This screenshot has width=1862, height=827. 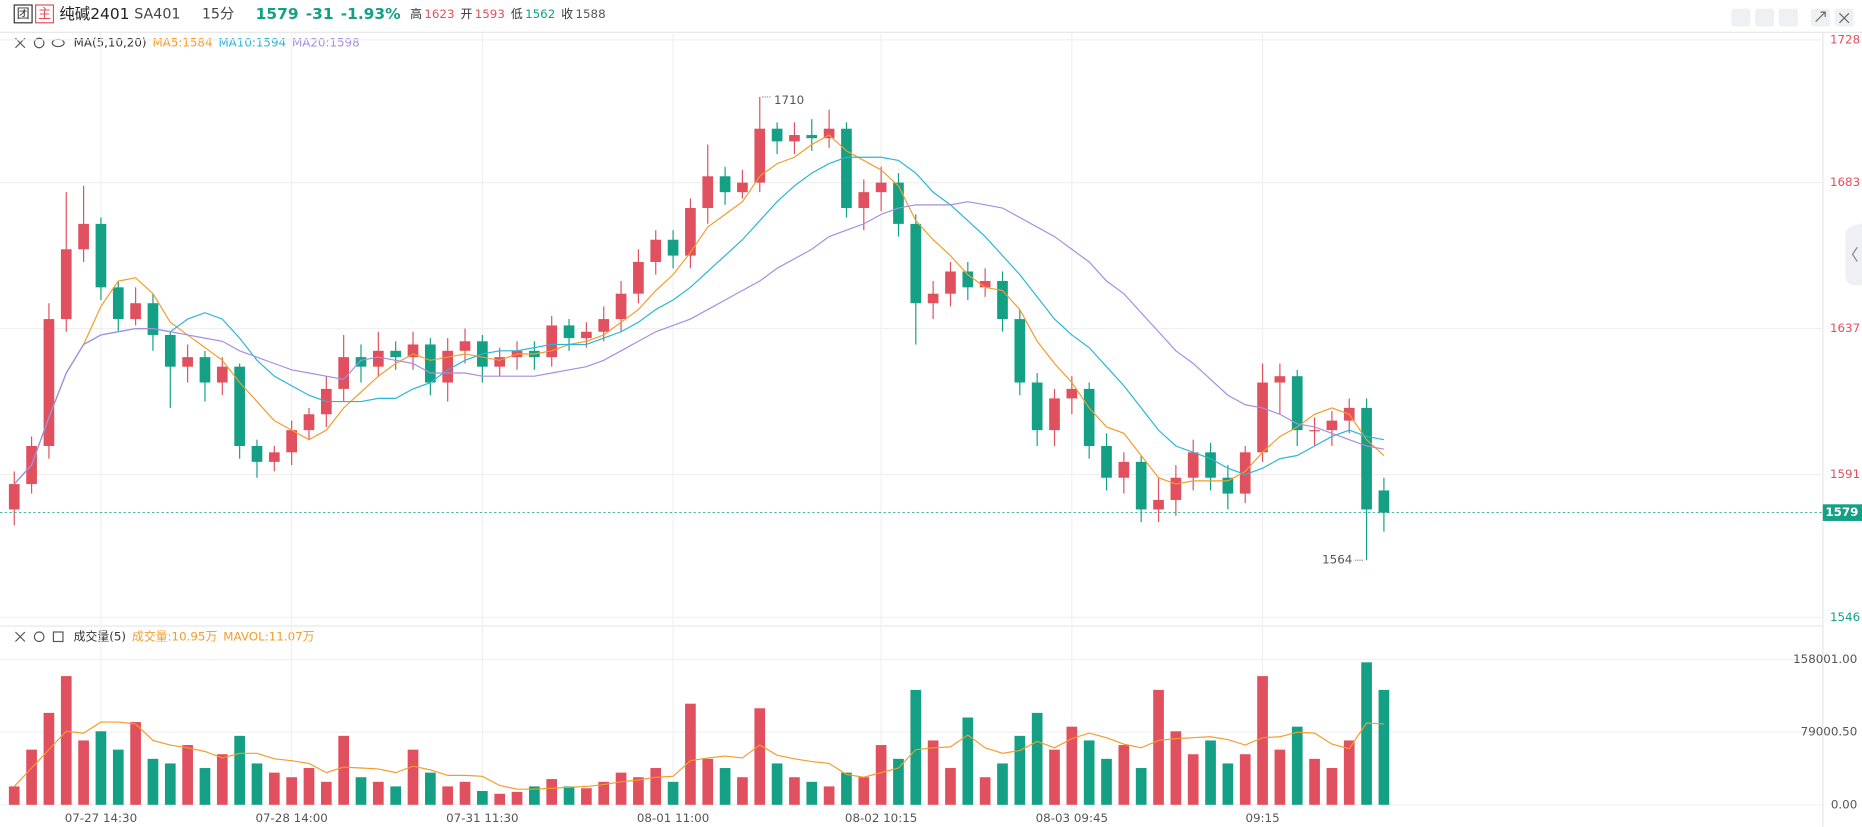 What do you see at coordinates (1820, 17) in the screenshot?
I see `expand-icon` at bounding box center [1820, 17].